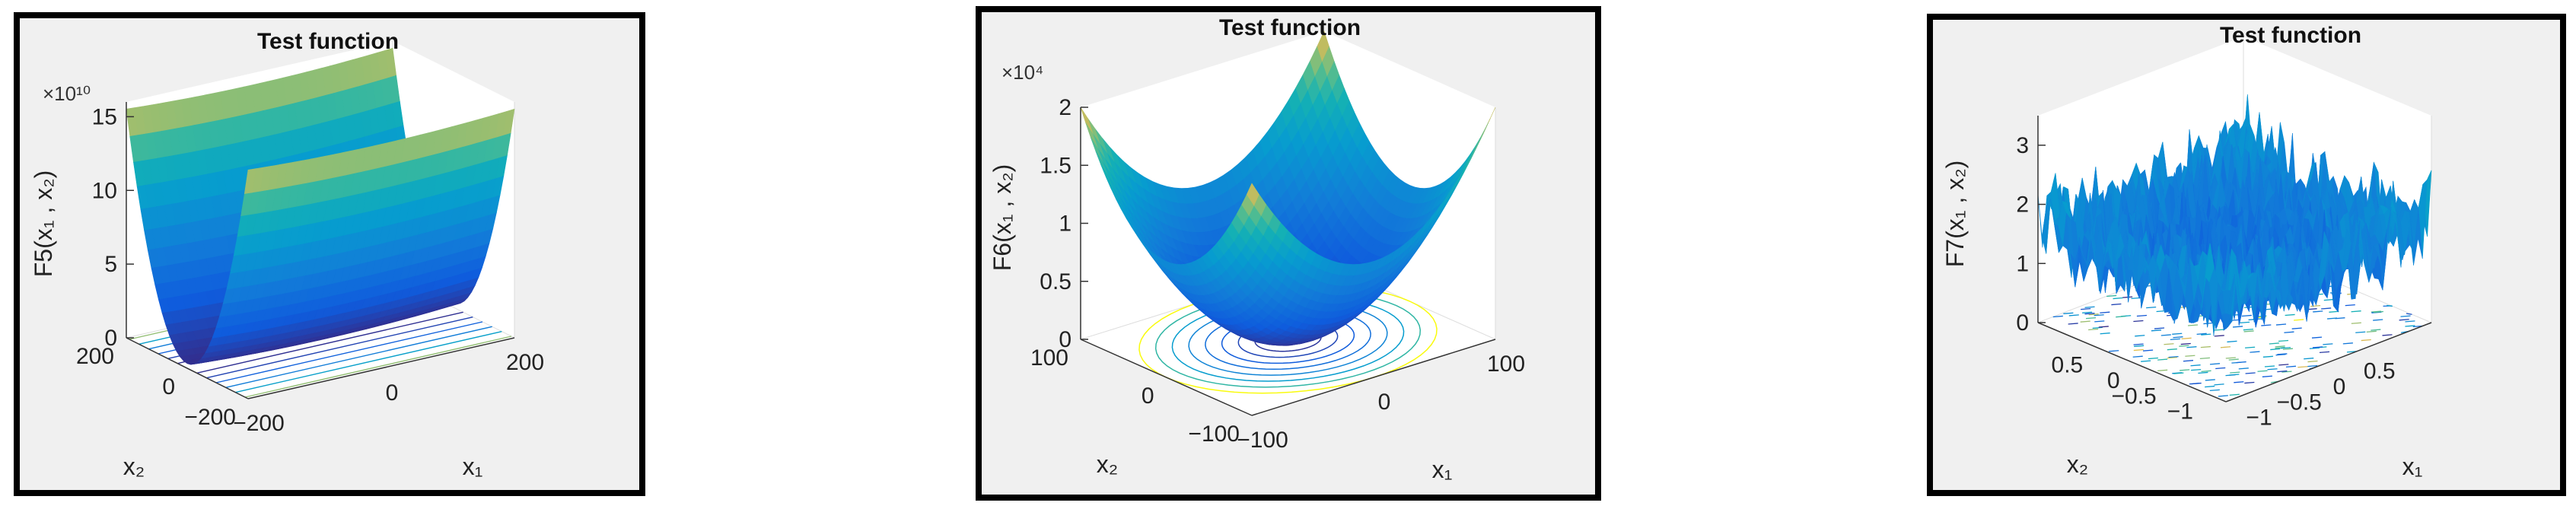 Image resolution: width=2576 pixels, height=509 pixels. Describe the element at coordinates (1055, 281) in the screenshot. I see `z-tick-label: 0.5` at that location.